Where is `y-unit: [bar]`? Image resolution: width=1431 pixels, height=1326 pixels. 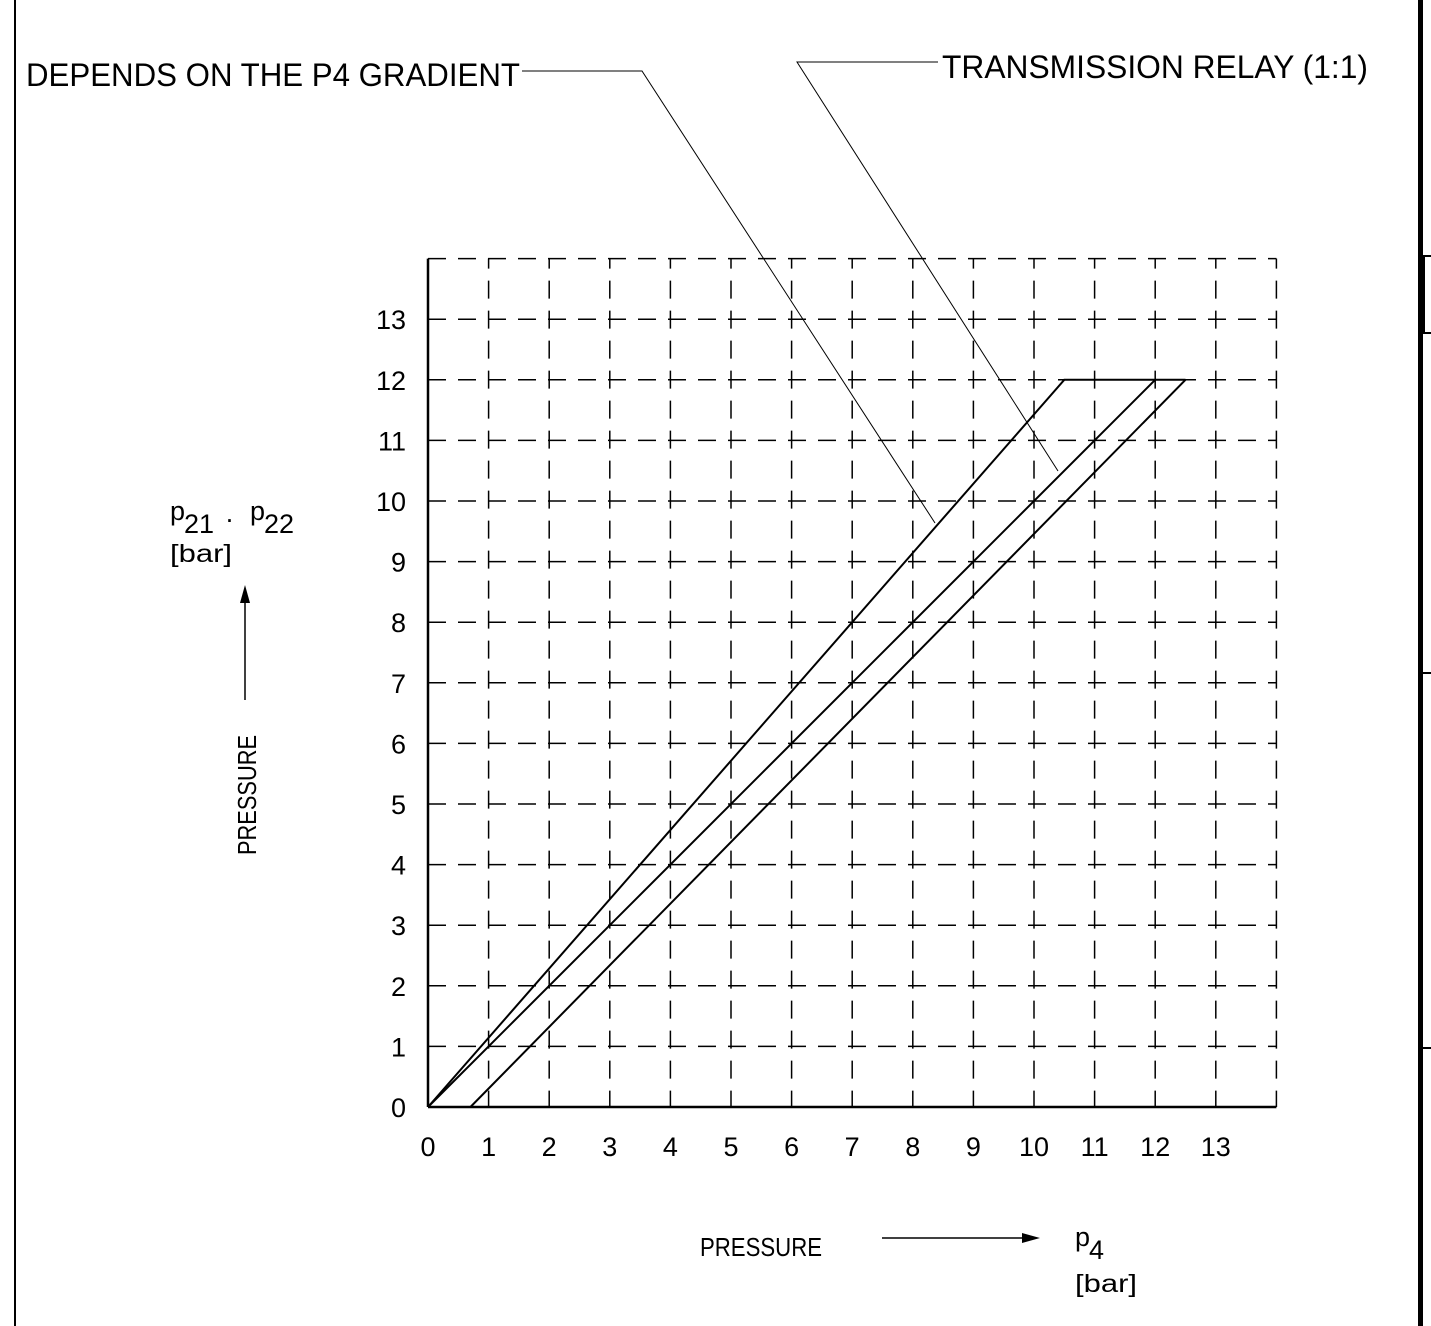 y-unit: [bar] is located at coordinates (201, 554).